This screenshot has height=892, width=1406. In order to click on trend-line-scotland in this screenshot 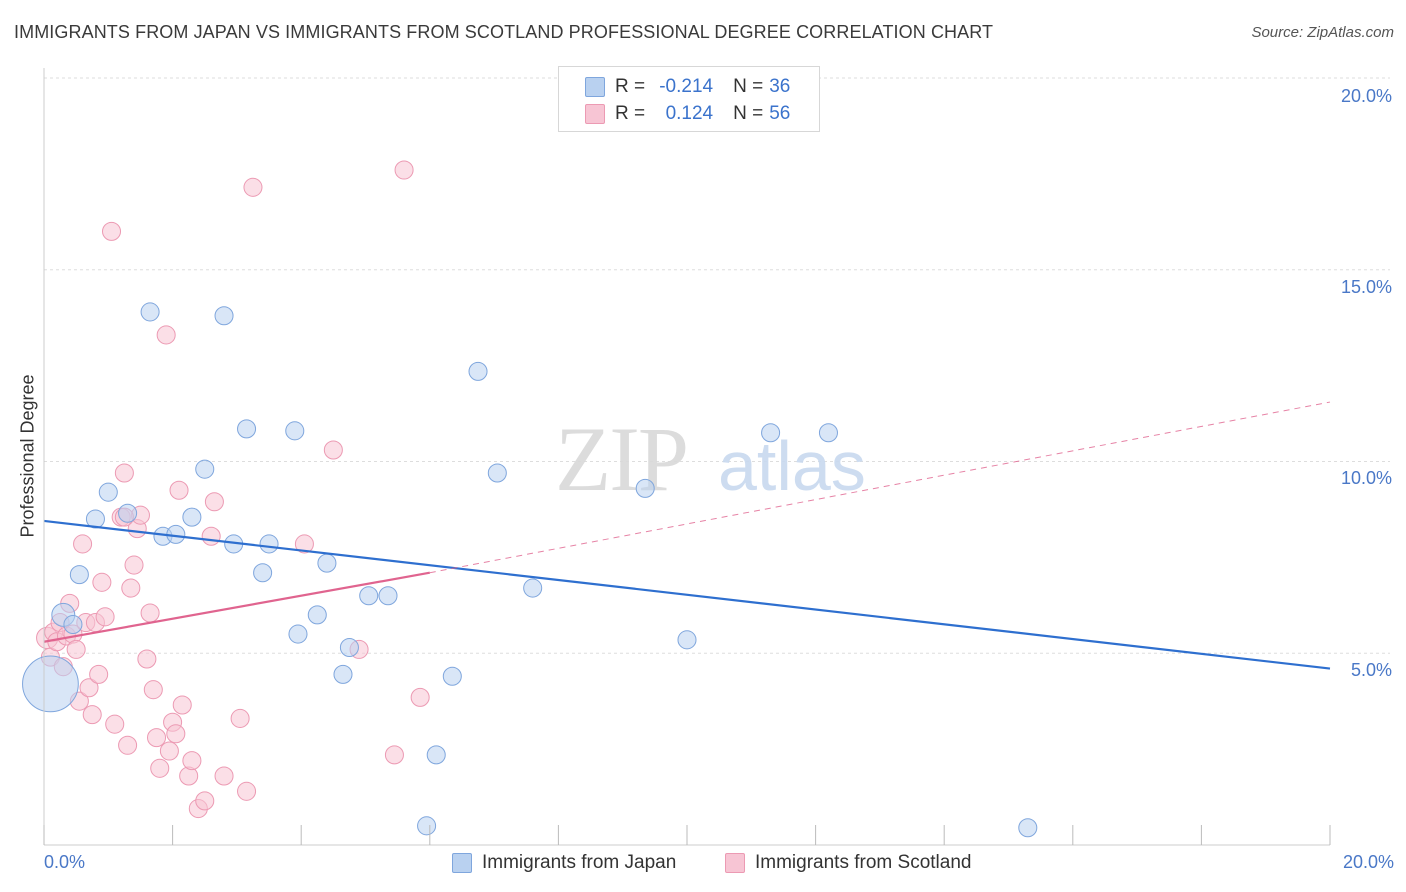, I will do `click(236, 607)`.